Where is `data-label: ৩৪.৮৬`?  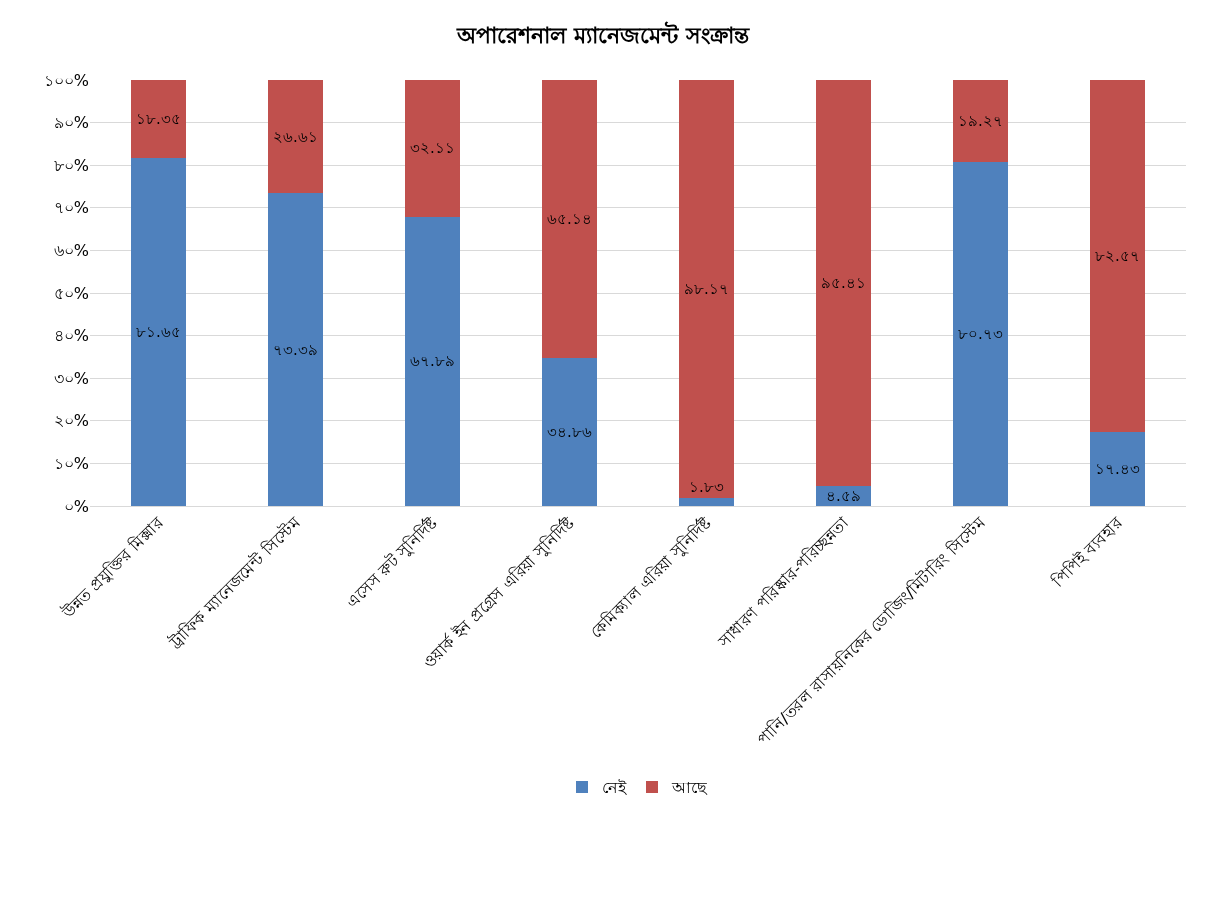 data-label: ৩৪.৮৬ is located at coordinates (569, 432).